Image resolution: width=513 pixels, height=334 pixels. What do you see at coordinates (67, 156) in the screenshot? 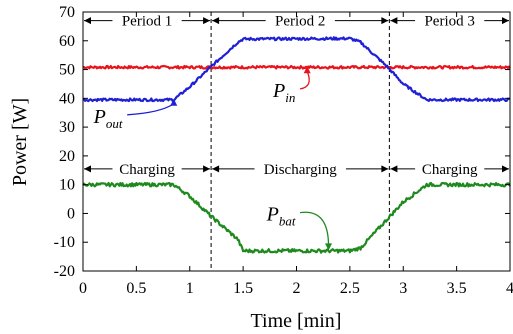
I see `y-tick-label: 20` at bounding box center [67, 156].